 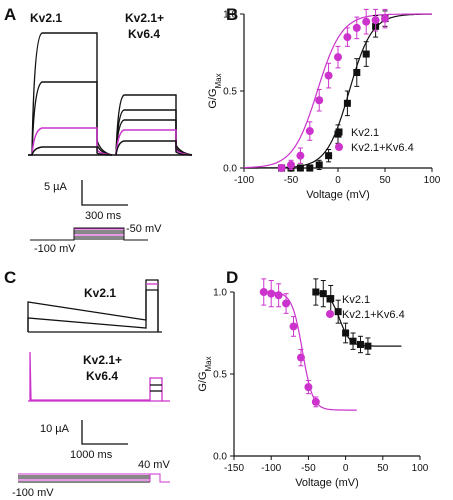 I want to click on fit-curve, so click(x=338, y=91).